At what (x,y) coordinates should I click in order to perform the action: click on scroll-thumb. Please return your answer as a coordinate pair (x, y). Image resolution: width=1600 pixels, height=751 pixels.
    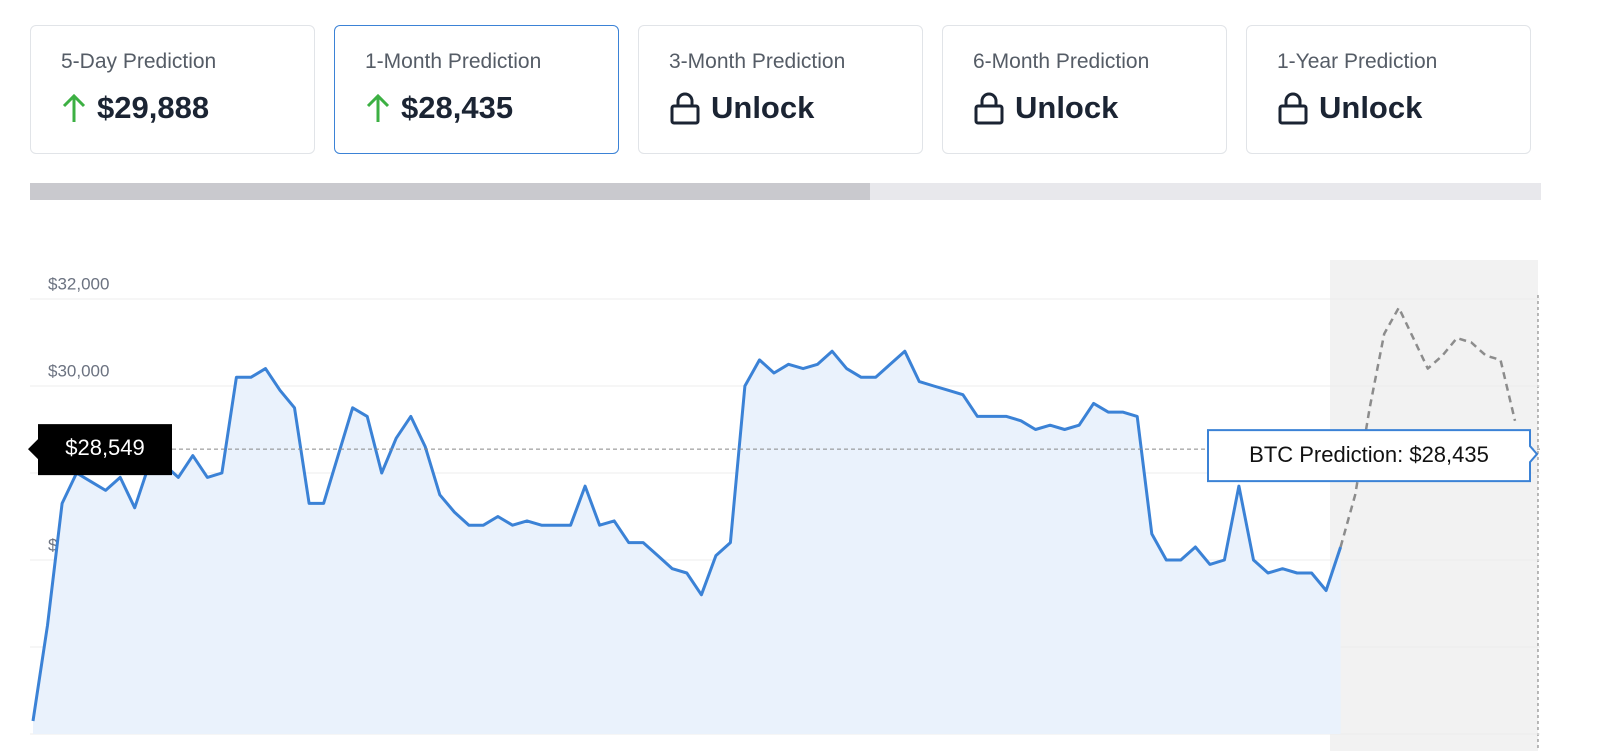
    Looking at the image, I should click on (450, 191).